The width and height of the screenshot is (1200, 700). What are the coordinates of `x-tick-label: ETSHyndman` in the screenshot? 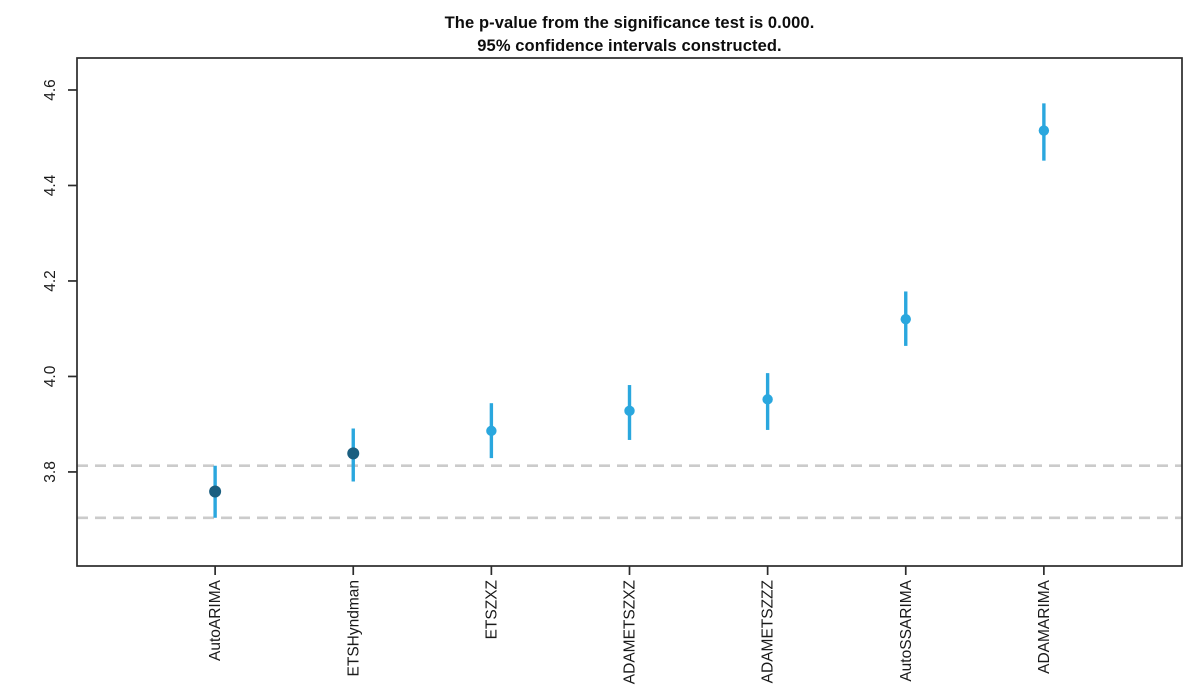 It's located at (353, 628).